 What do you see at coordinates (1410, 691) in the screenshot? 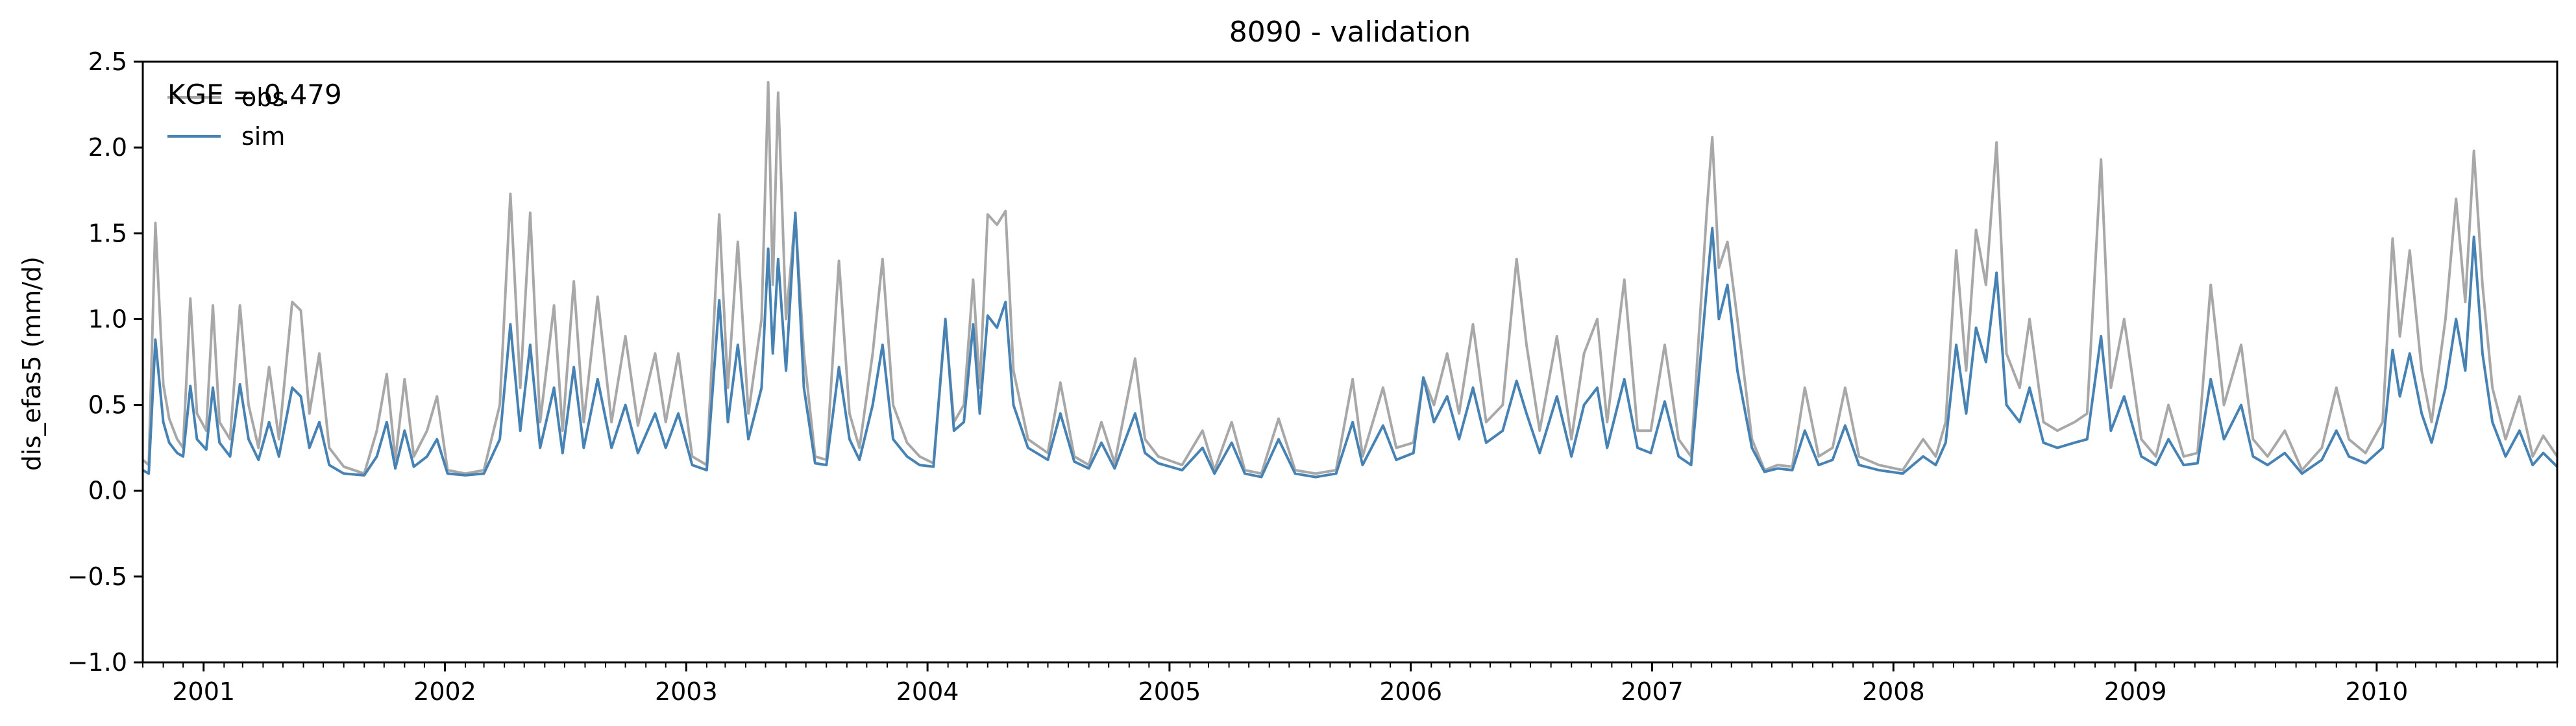
I see `x-tick-label: 2006` at bounding box center [1410, 691].